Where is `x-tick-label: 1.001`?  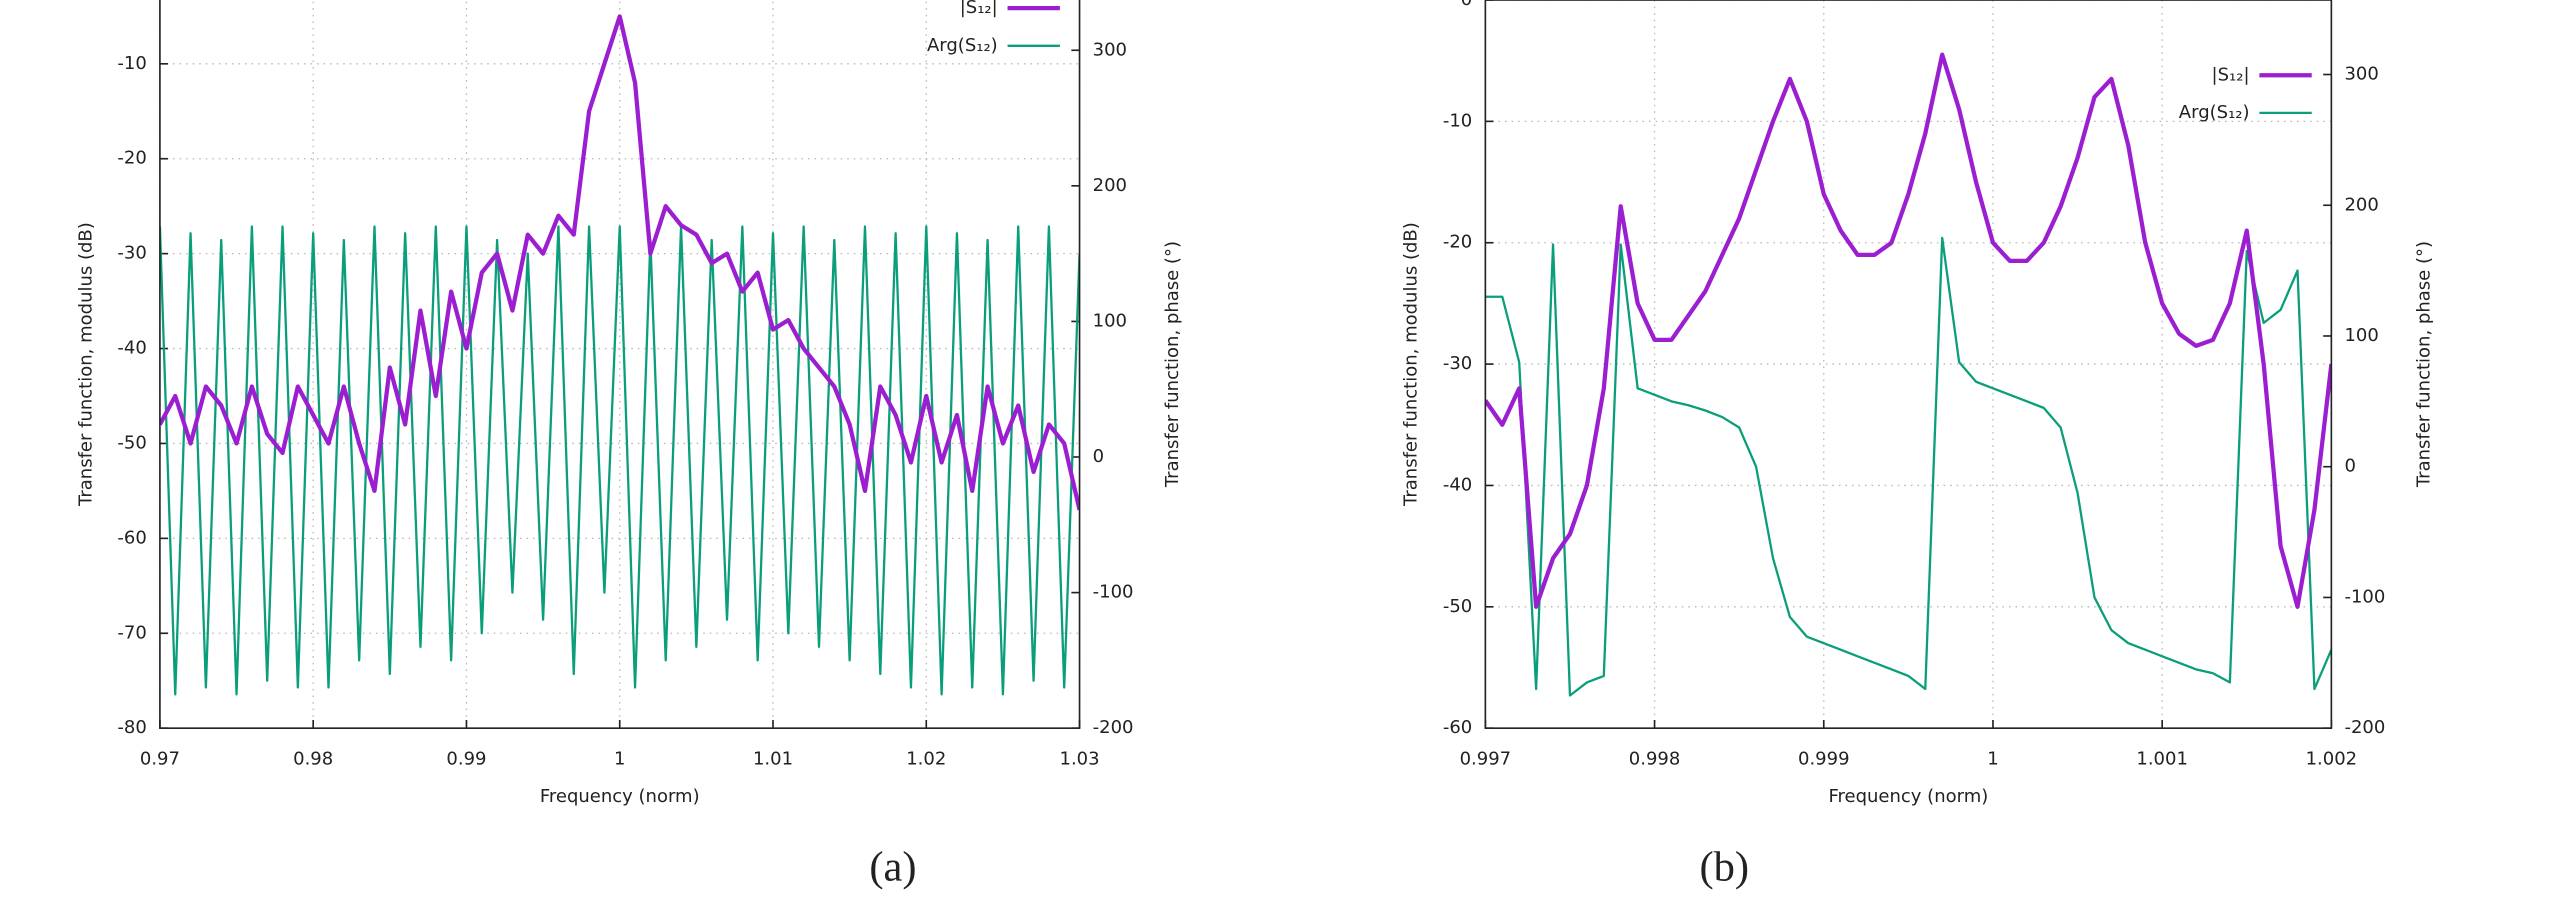
x-tick-label: 1.001 is located at coordinates (2162, 758).